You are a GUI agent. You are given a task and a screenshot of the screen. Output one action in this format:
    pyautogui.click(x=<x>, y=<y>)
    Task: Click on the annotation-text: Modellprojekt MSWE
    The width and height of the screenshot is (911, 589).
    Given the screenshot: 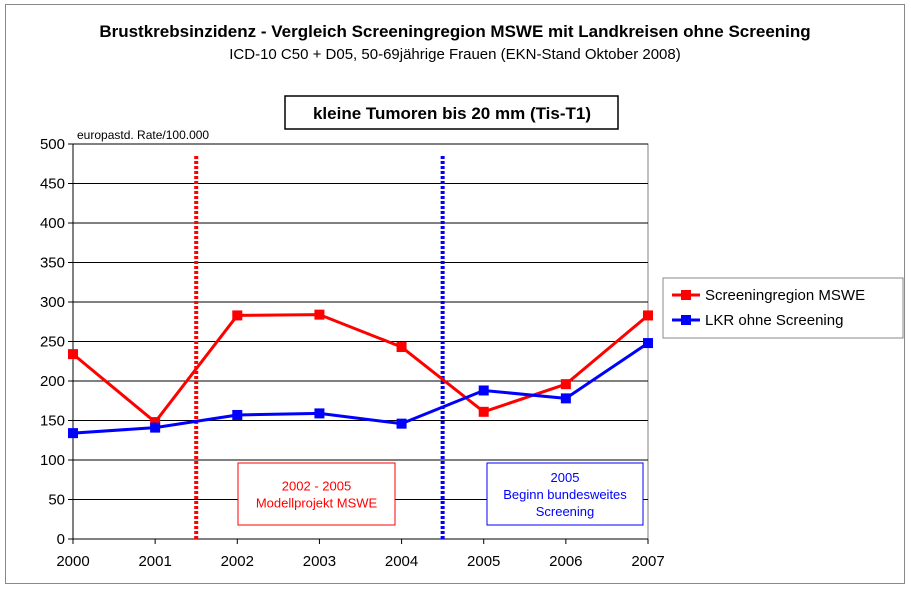 What is the action you would take?
    pyautogui.click(x=317, y=503)
    